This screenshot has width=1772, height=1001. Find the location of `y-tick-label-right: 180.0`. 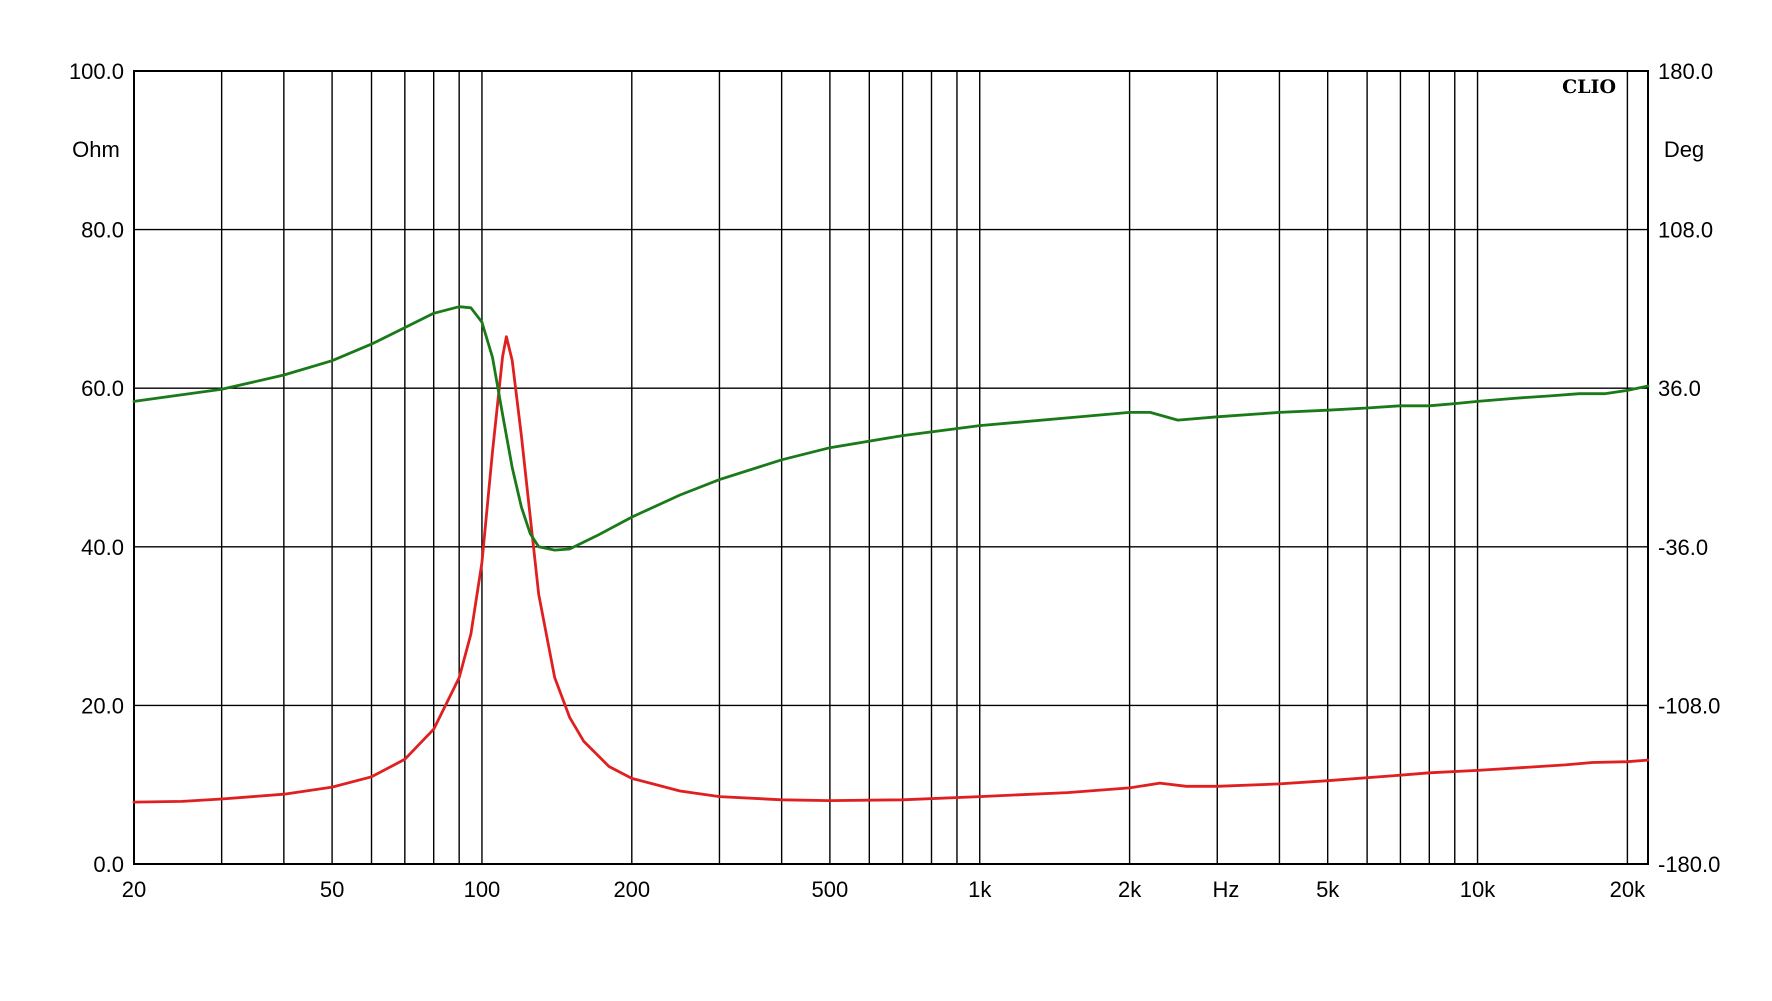

y-tick-label-right: 180.0 is located at coordinates (1685, 71).